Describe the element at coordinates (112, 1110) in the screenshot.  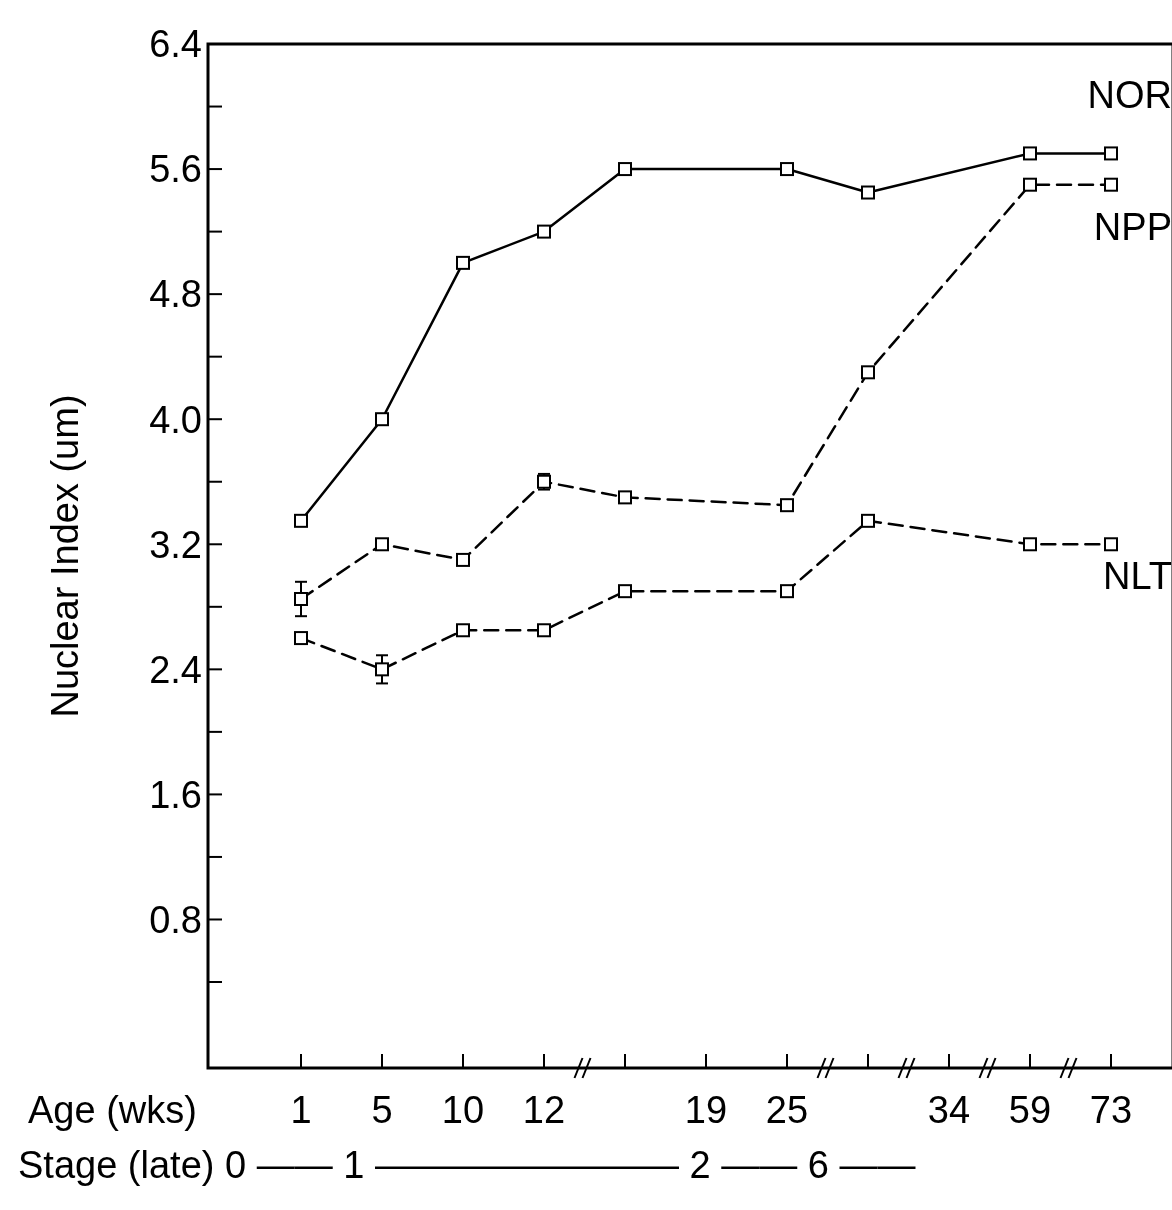
I see `x-axis-title: Age (wks)` at that location.